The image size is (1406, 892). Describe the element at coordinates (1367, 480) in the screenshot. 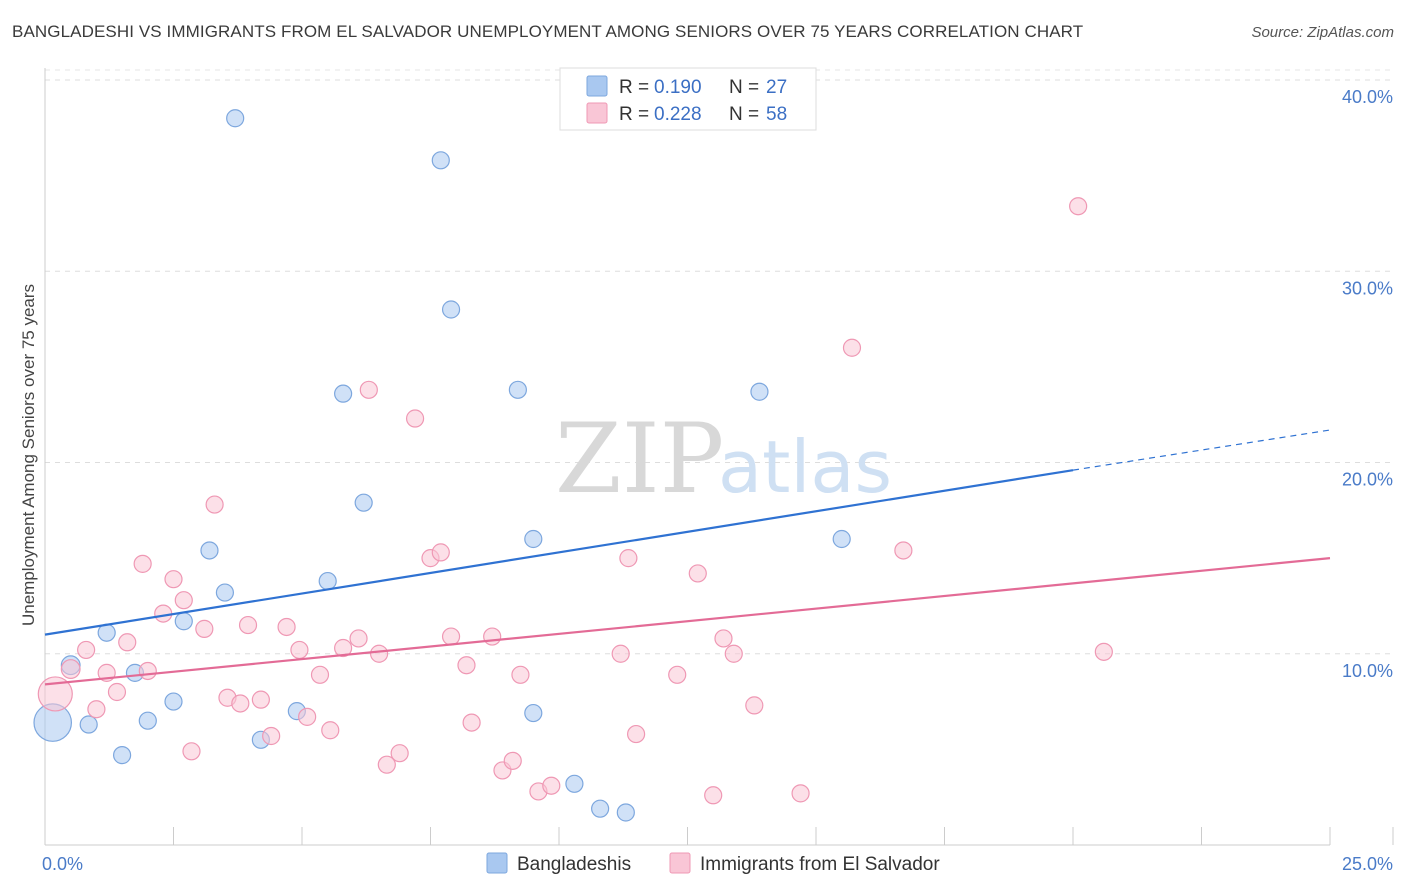

I see `y-tick-label: 20.0%` at that location.